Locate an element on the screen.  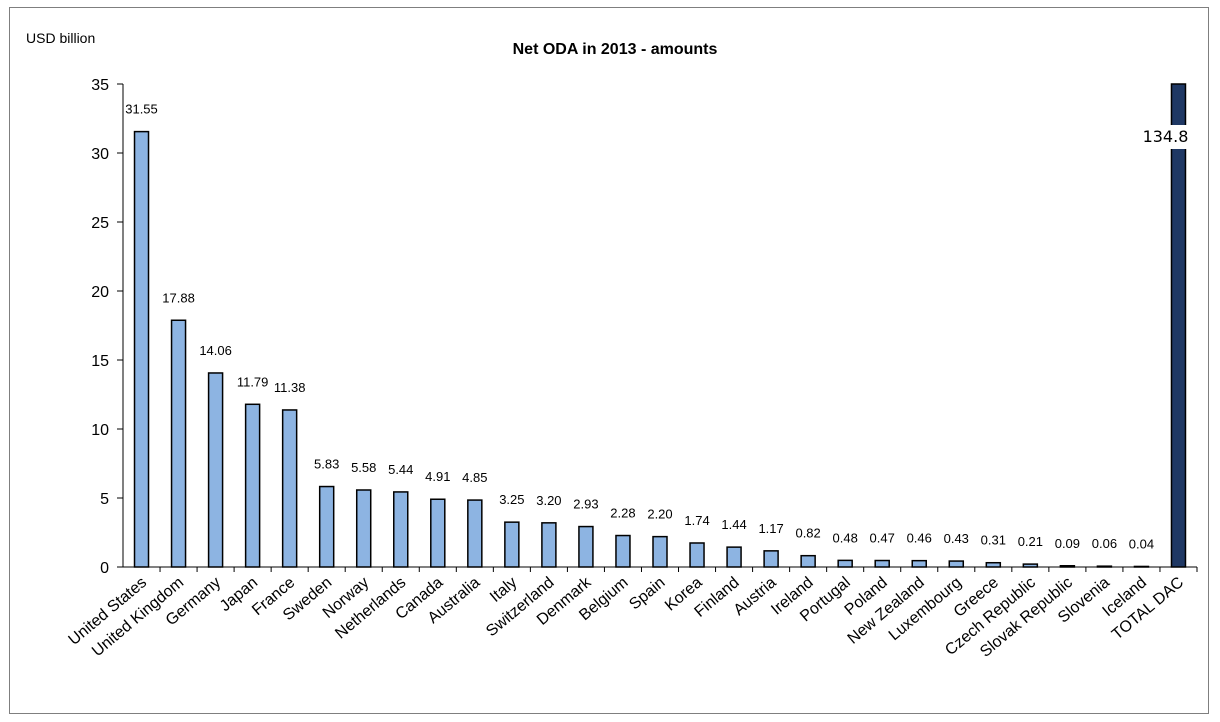
y-tick-label: 35 is located at coordinates (100, 85).